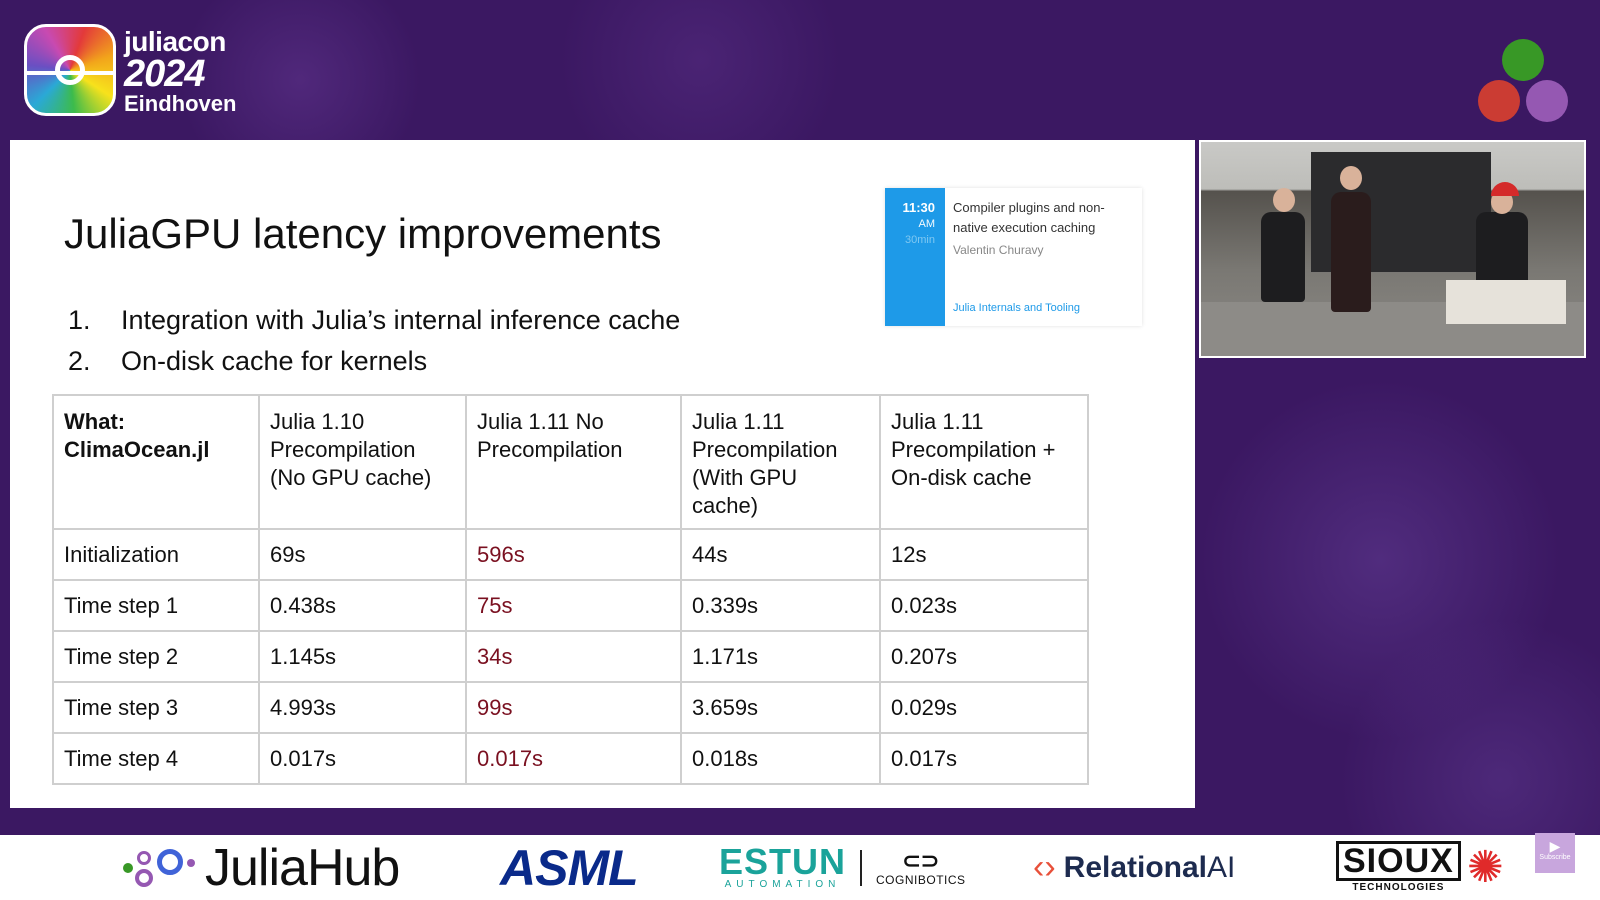  What do you see at coordinates (780, 605) in the screenshot?
I see `table-cell: 0.339s` at bounding box center [780, 605].